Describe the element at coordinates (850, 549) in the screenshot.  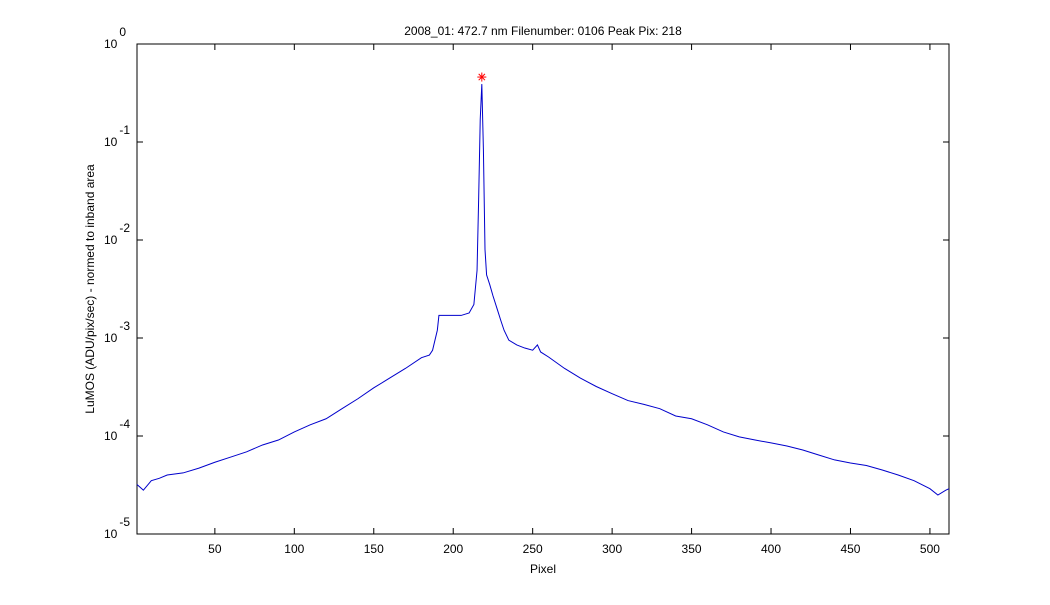
I see `x-tick-label: 450` at that location.